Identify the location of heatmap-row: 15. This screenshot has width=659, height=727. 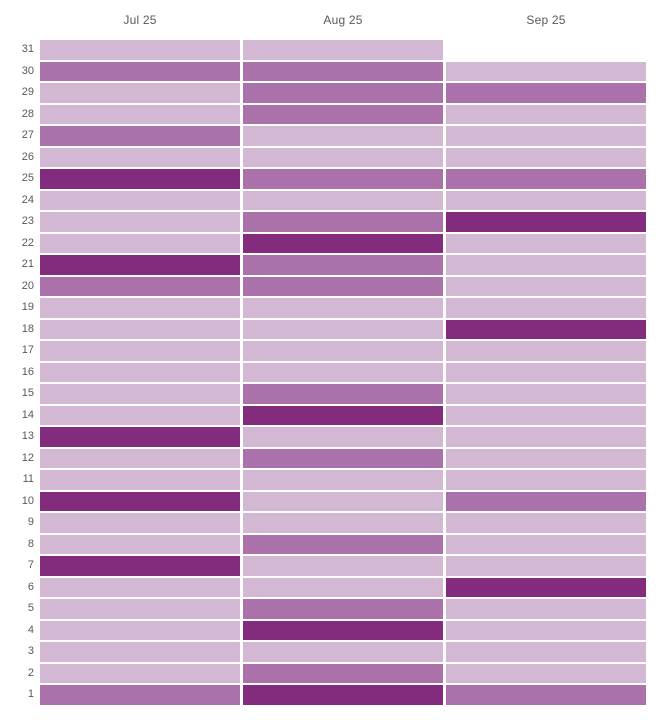
(324, 395).